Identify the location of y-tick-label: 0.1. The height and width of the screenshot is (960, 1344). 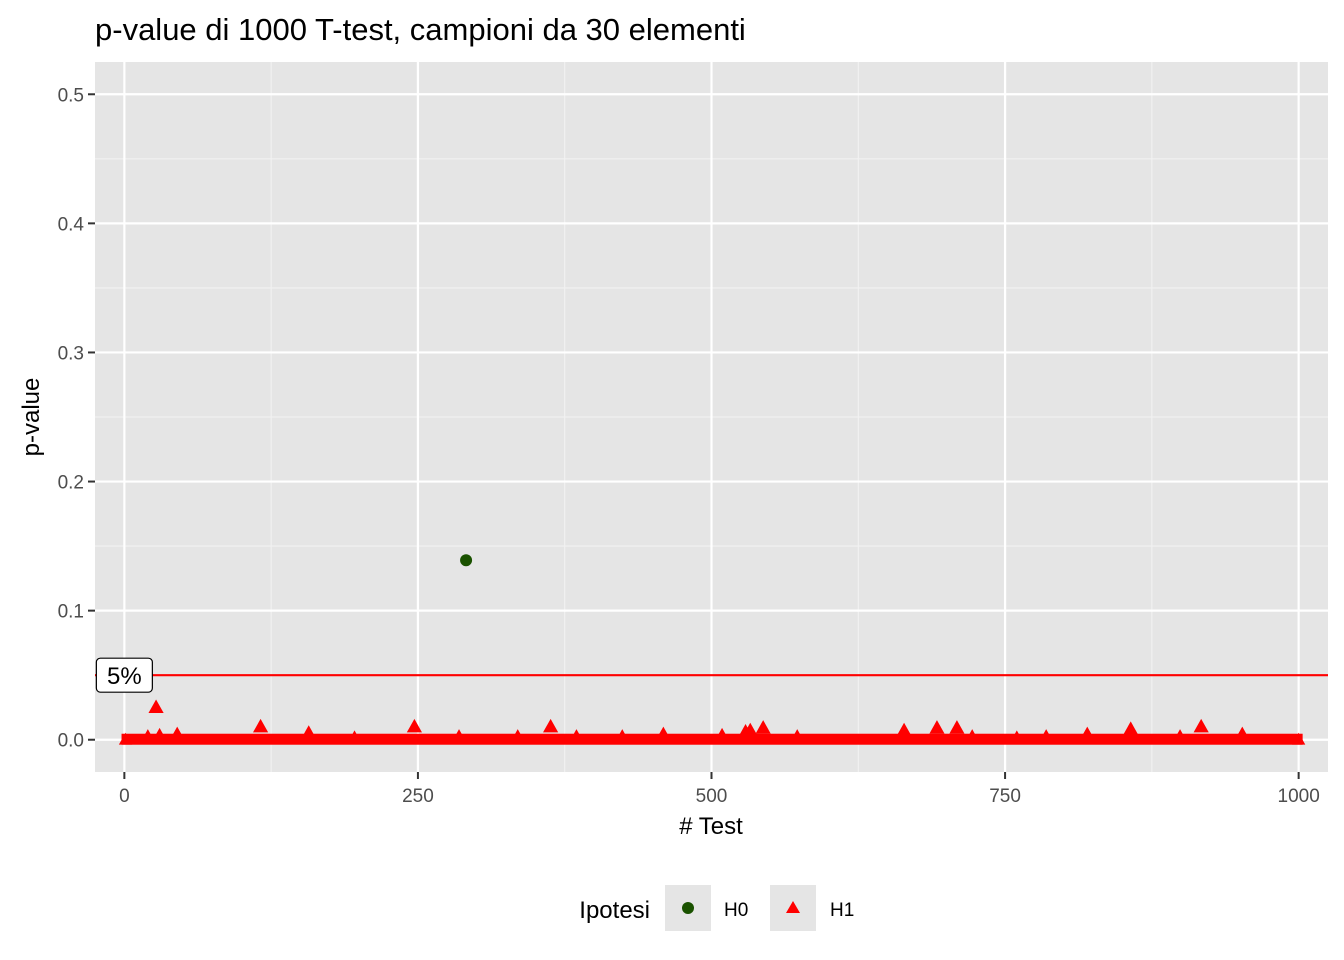
(71, 612).